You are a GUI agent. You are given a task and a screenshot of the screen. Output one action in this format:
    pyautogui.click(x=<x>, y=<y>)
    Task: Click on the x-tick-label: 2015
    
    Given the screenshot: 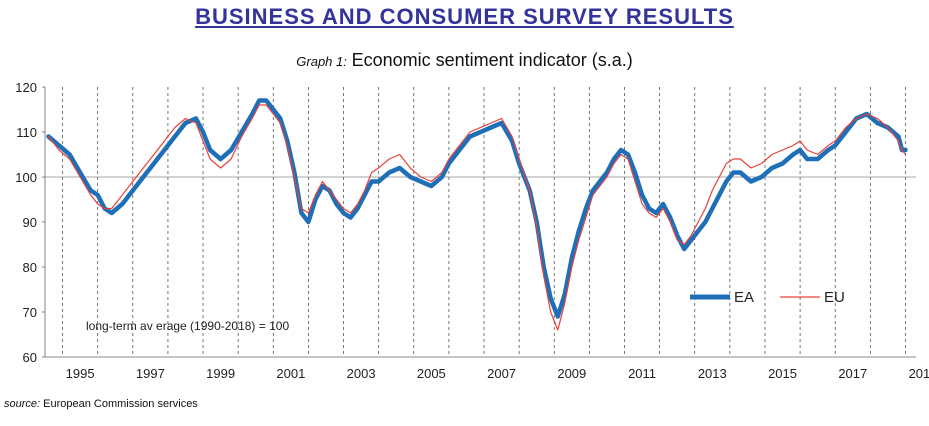 What is the action you would take?
    pyautogui.click(x=782, y=373)
    